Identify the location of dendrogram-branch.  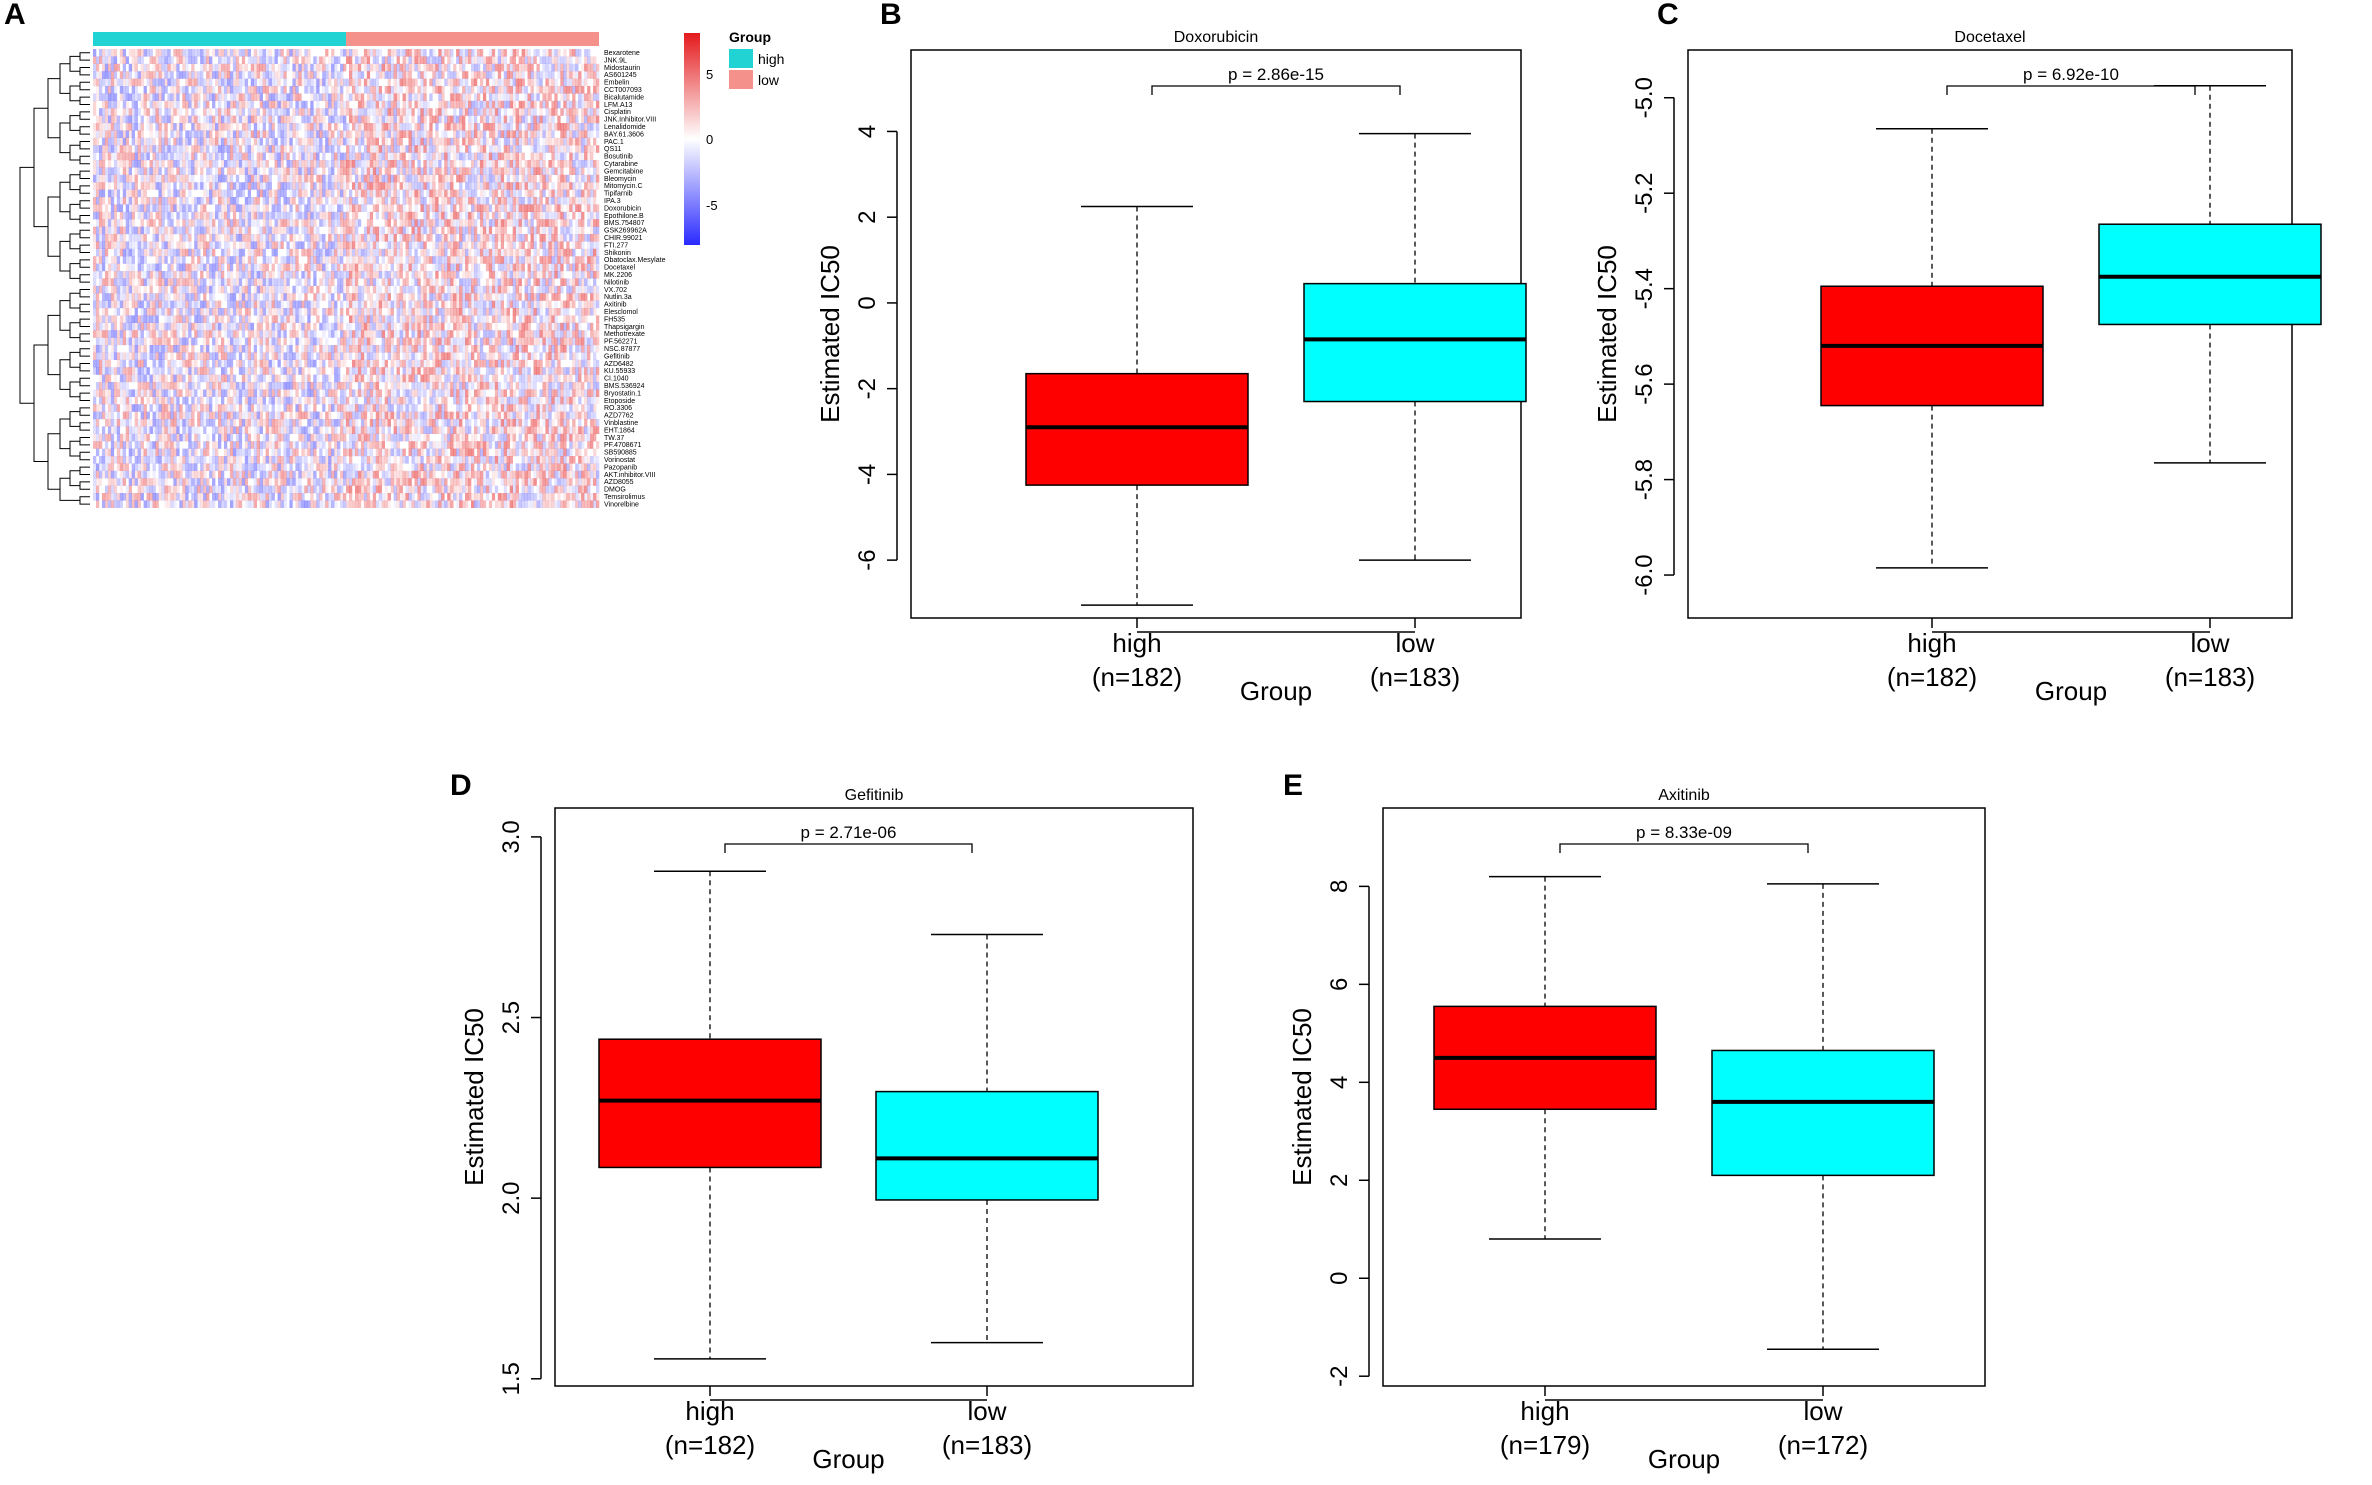
(53, 461).